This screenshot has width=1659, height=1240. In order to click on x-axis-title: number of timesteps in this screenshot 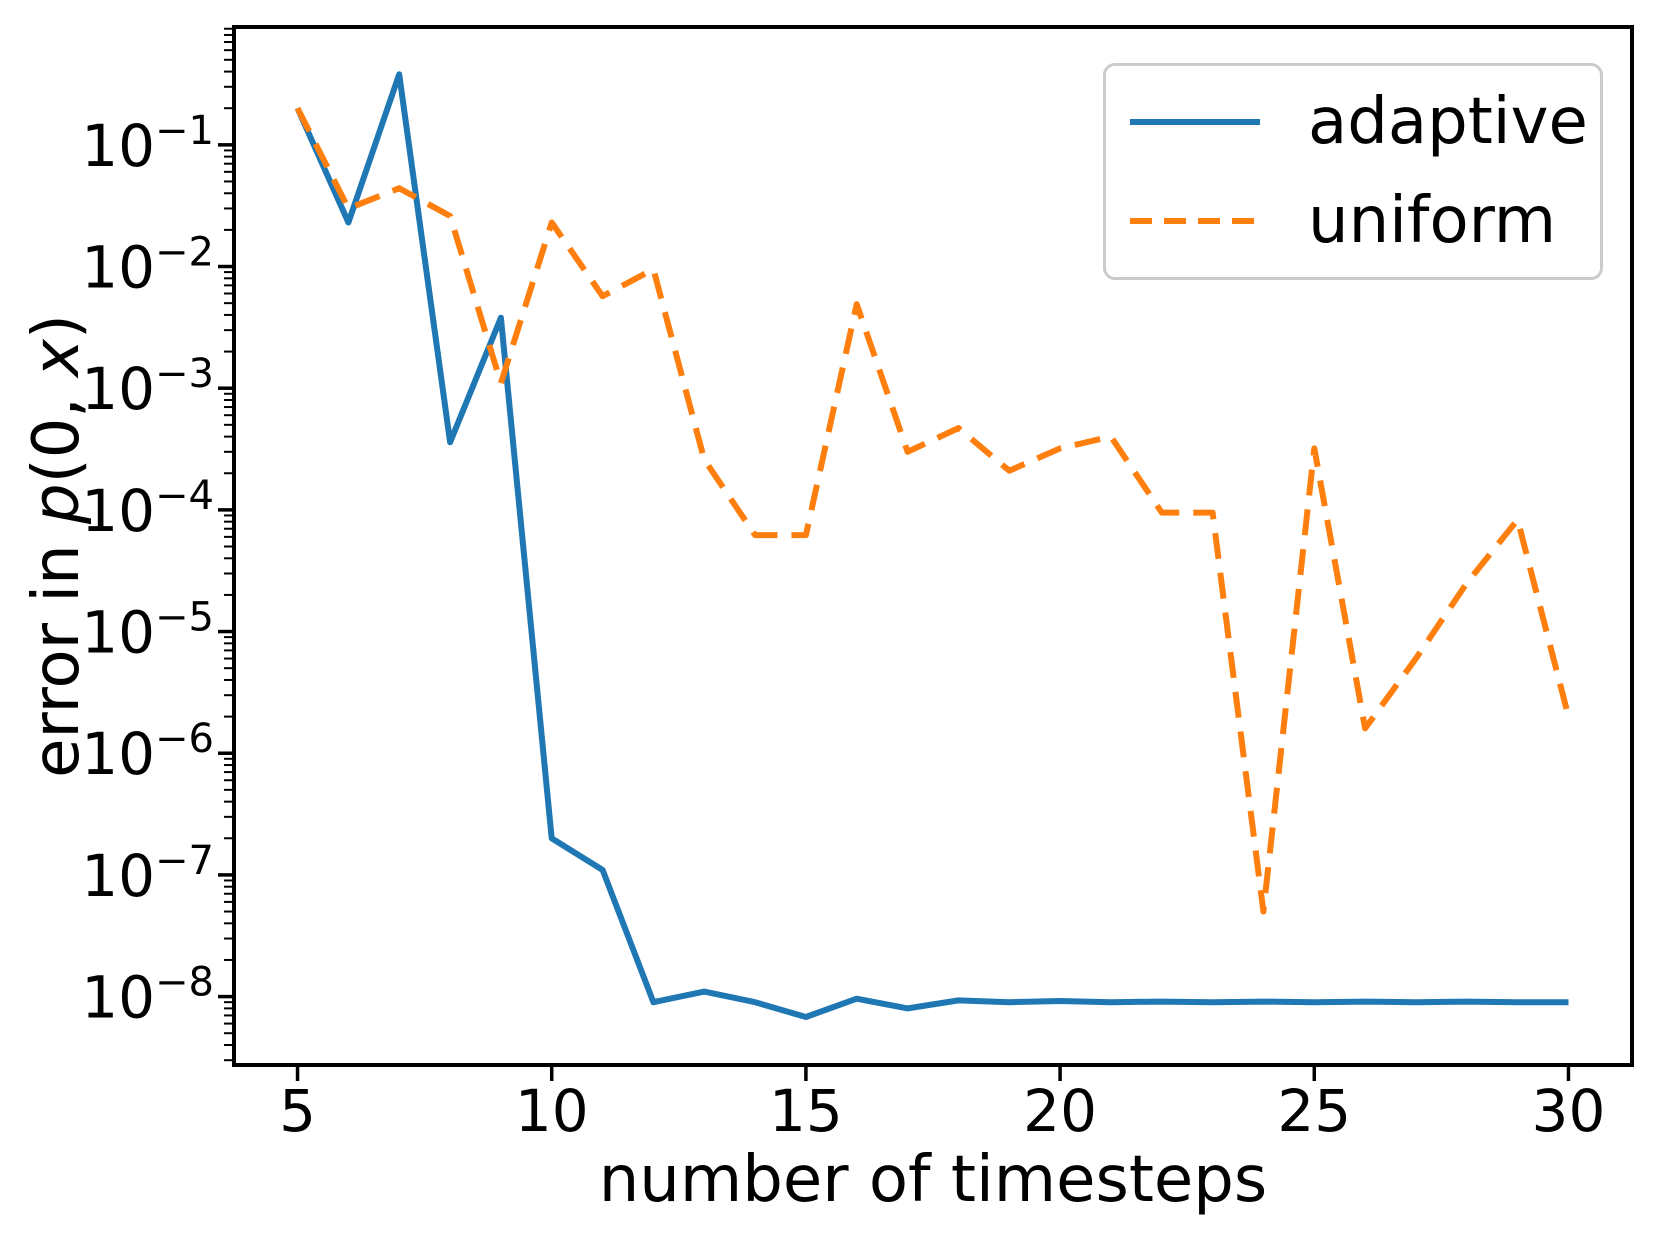, I will do `click(933, 1180)`.